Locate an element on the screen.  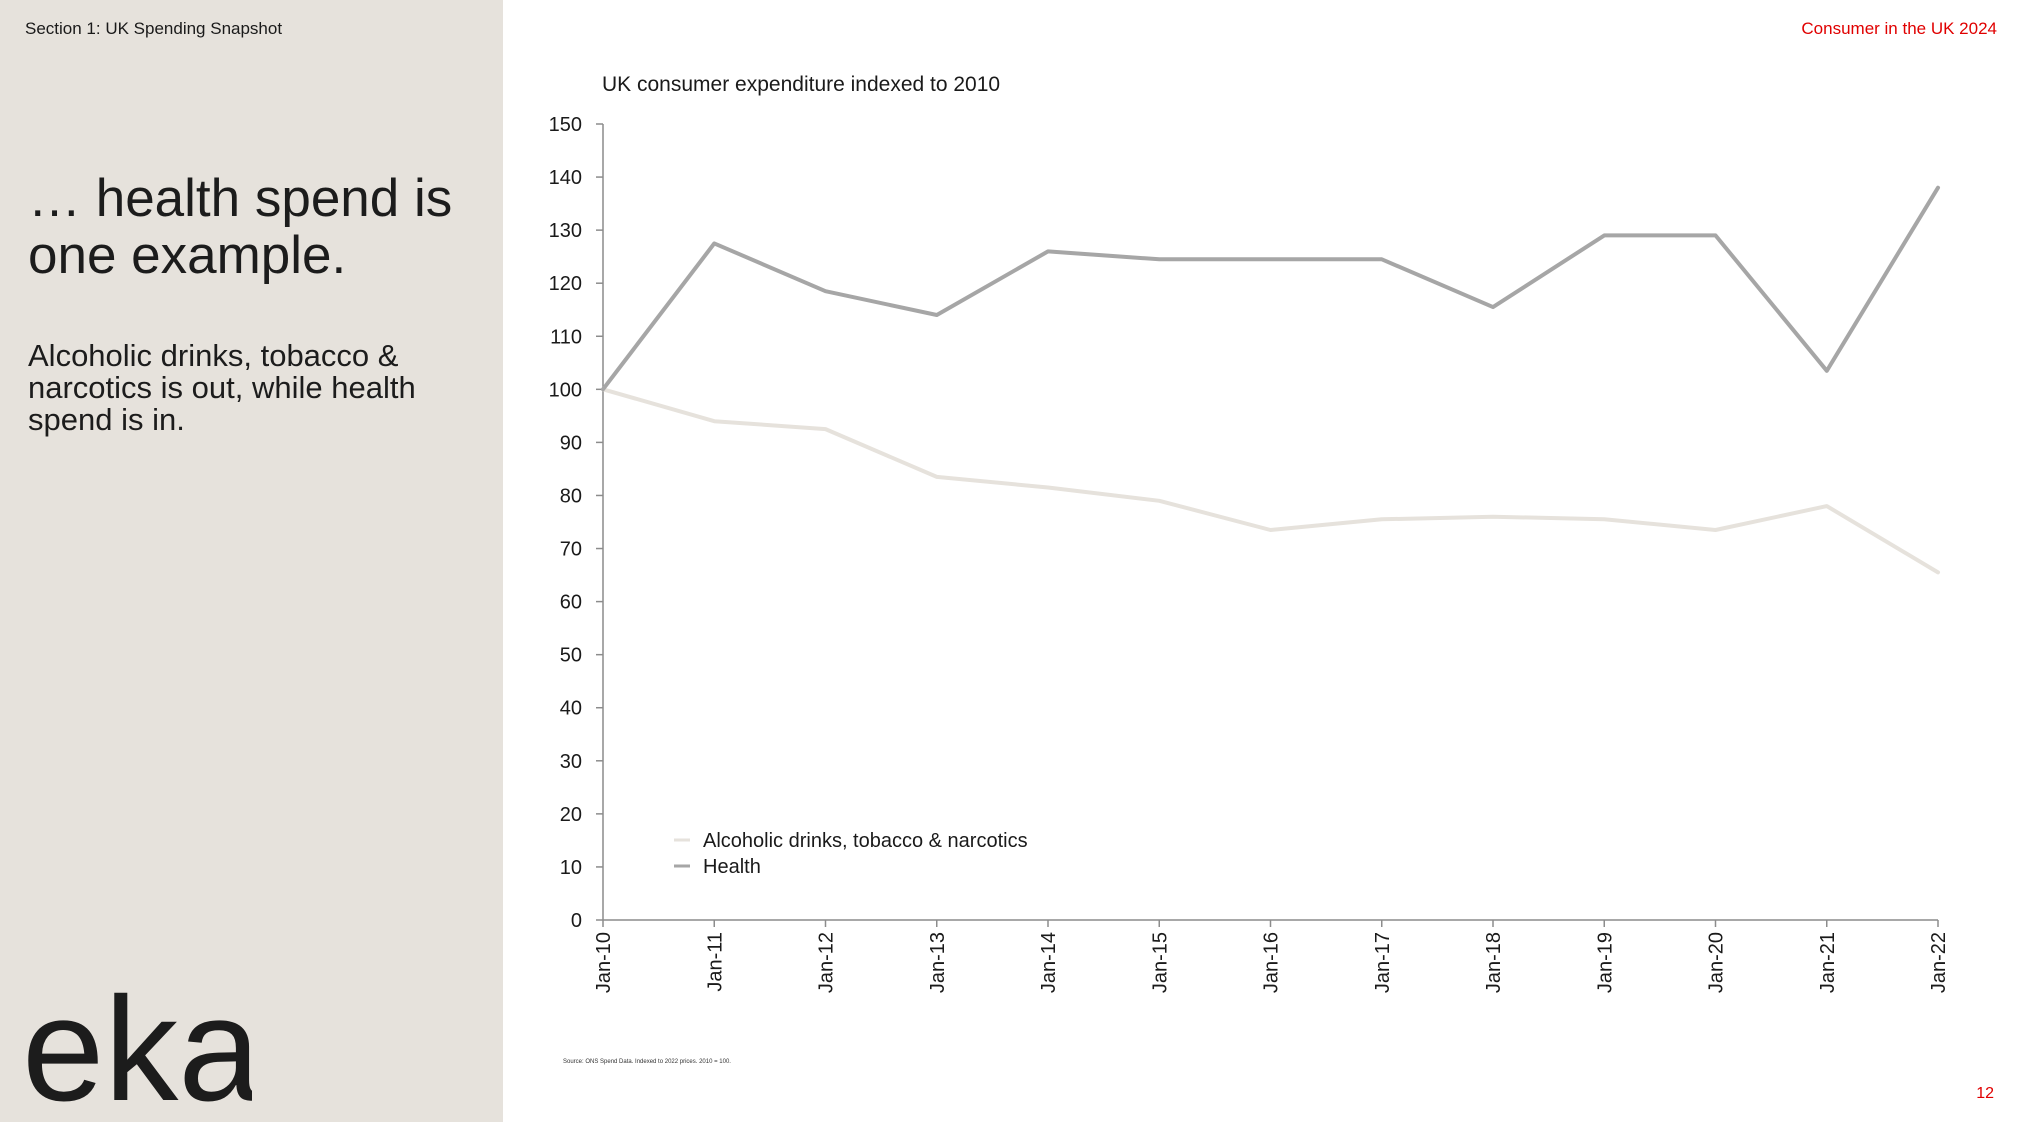
svg-text: eka is located at coordinates (137, 1045).